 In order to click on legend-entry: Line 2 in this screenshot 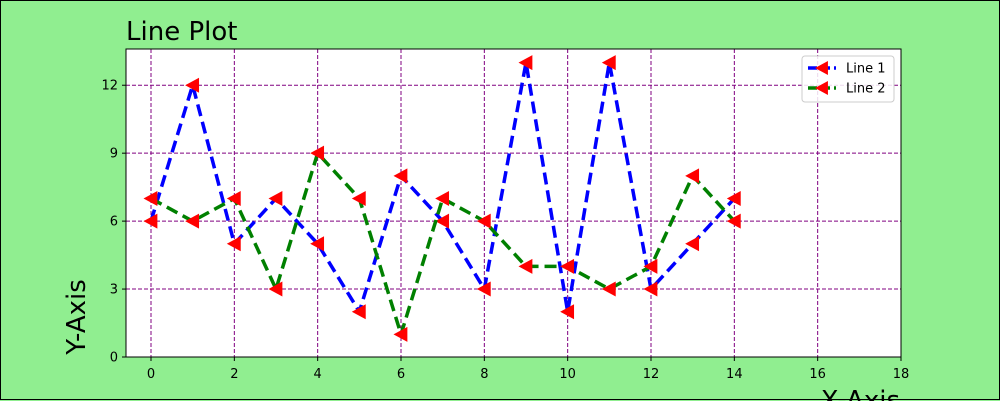, I will do `click(847, 89)`.